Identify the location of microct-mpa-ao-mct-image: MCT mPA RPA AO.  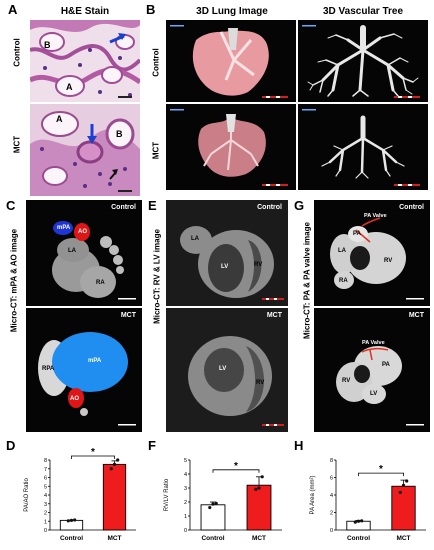
(84, 370).